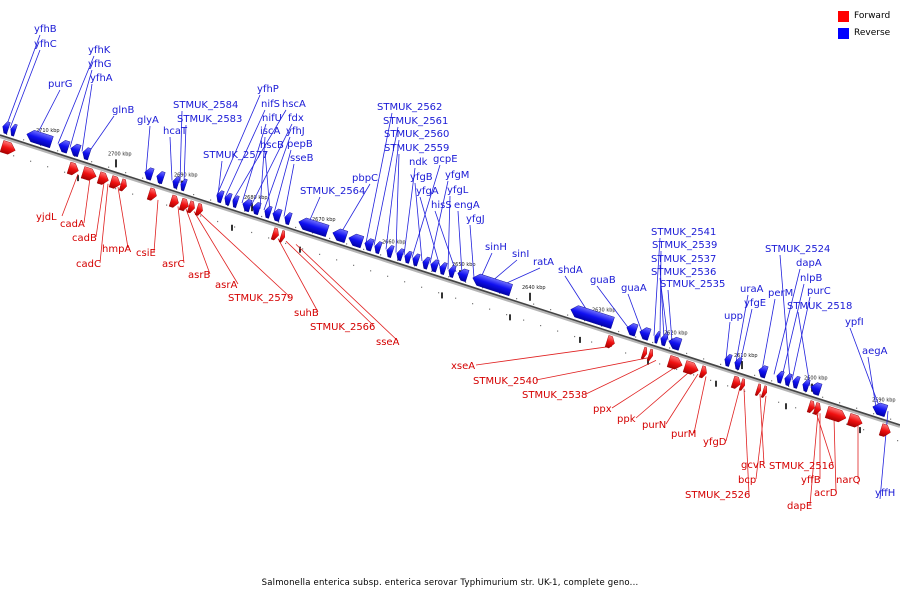 The image size is (900, 600). Describe the element at coordinates (365, 178) in the screenshot. I see `gene-label-pbpc: pbpC` at that location.